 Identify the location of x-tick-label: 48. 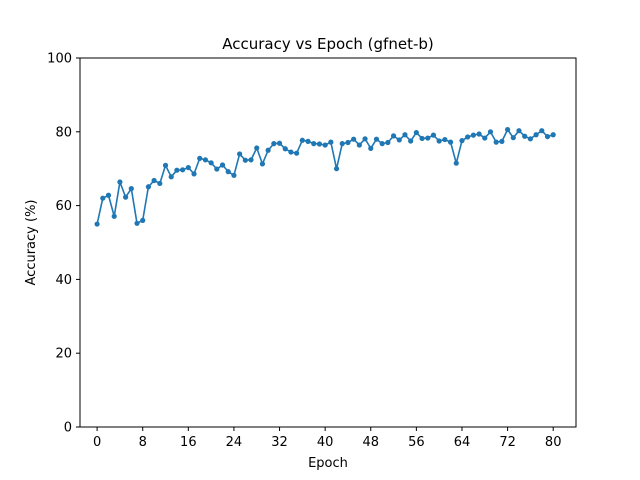
(370, 442).